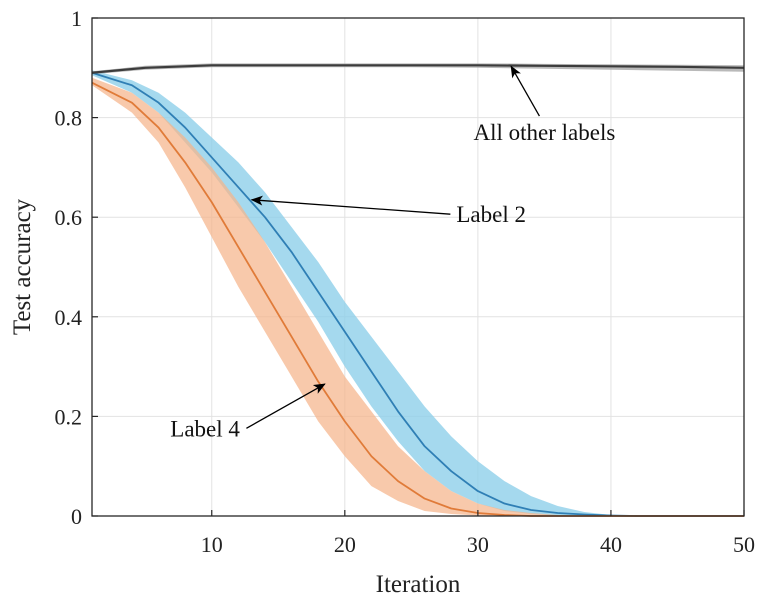  Describe the element at coordinates (69, 118) in the screenshot. I see `y-tick-label: 0.8` at that location.